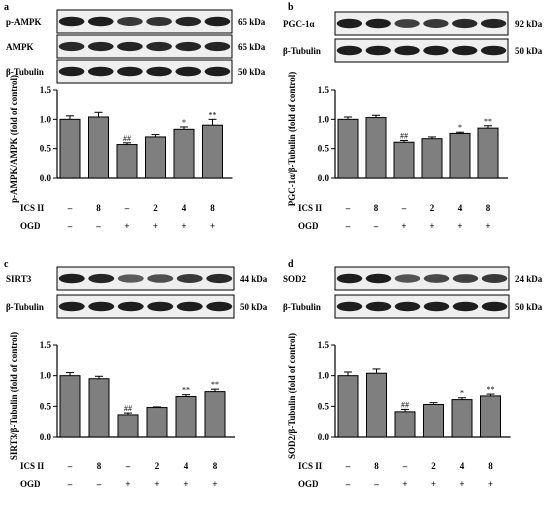 This screenshot has height=521, width=550. I want to click on blot-protein-label: SOD2, so click(295, 279).